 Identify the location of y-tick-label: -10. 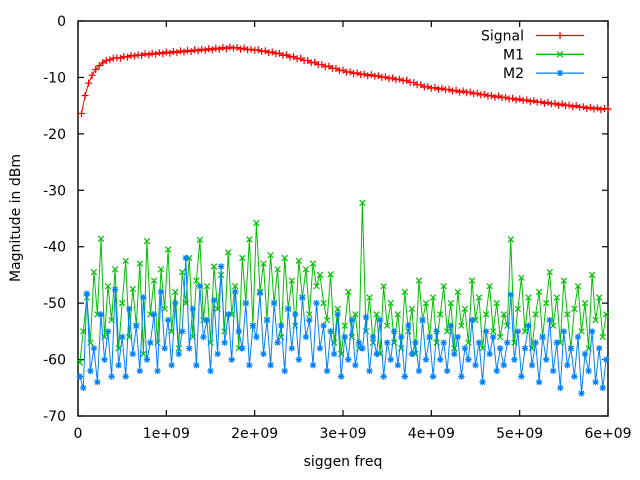
(54, 78).